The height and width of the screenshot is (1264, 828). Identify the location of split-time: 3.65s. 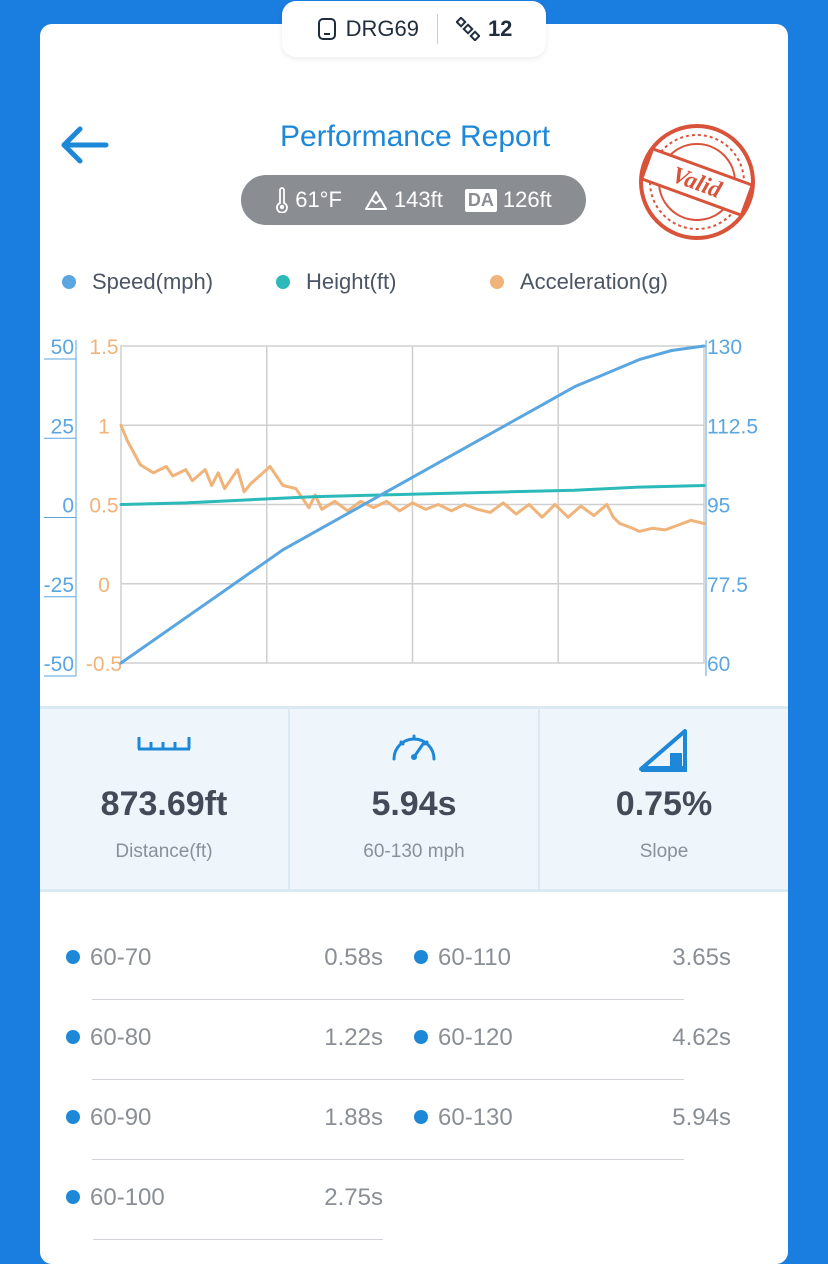
(701, 957).